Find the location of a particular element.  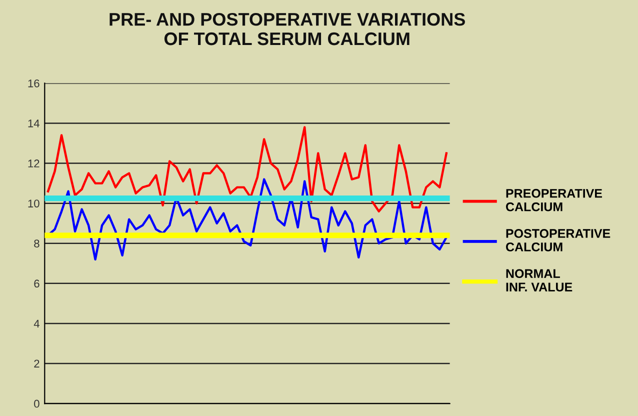

y-tick-label: 12 is located at coordinates (34, 164).